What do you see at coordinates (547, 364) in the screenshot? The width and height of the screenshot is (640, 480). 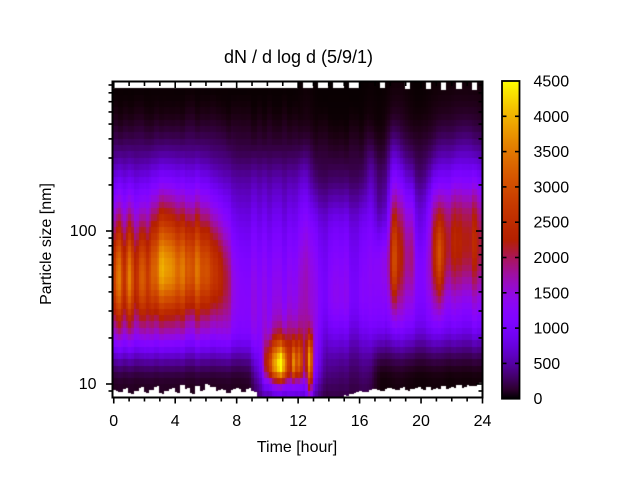 I see `svg-text: 500` at bounding box center [547, 364].